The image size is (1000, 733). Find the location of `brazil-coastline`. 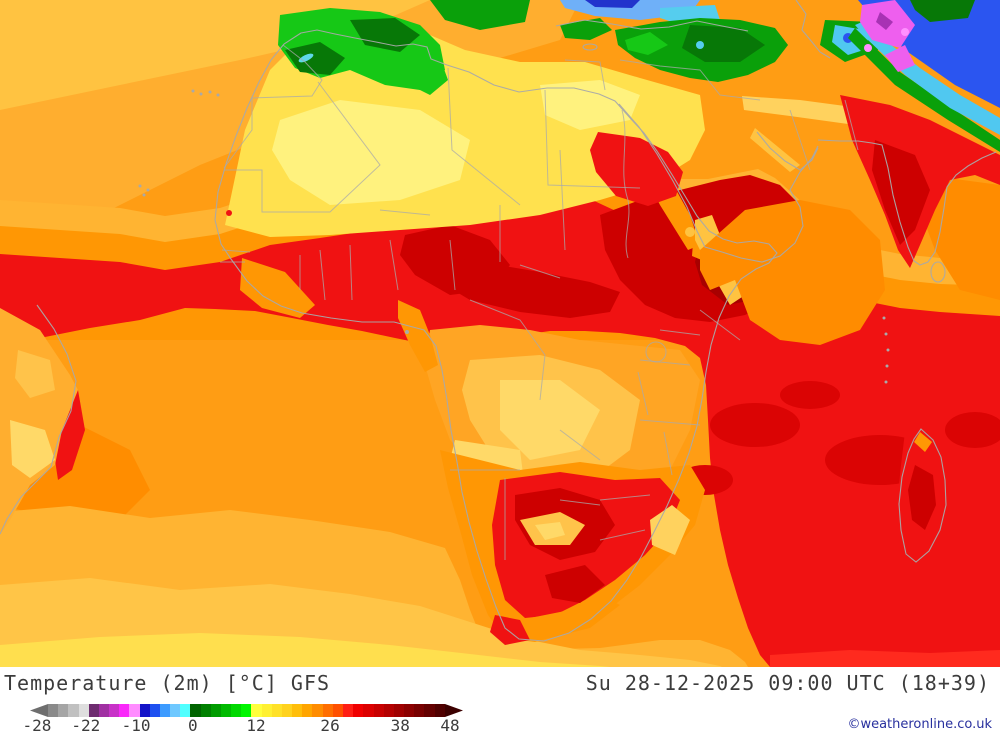

brazil-coastline is located at coordinates (38, 419).